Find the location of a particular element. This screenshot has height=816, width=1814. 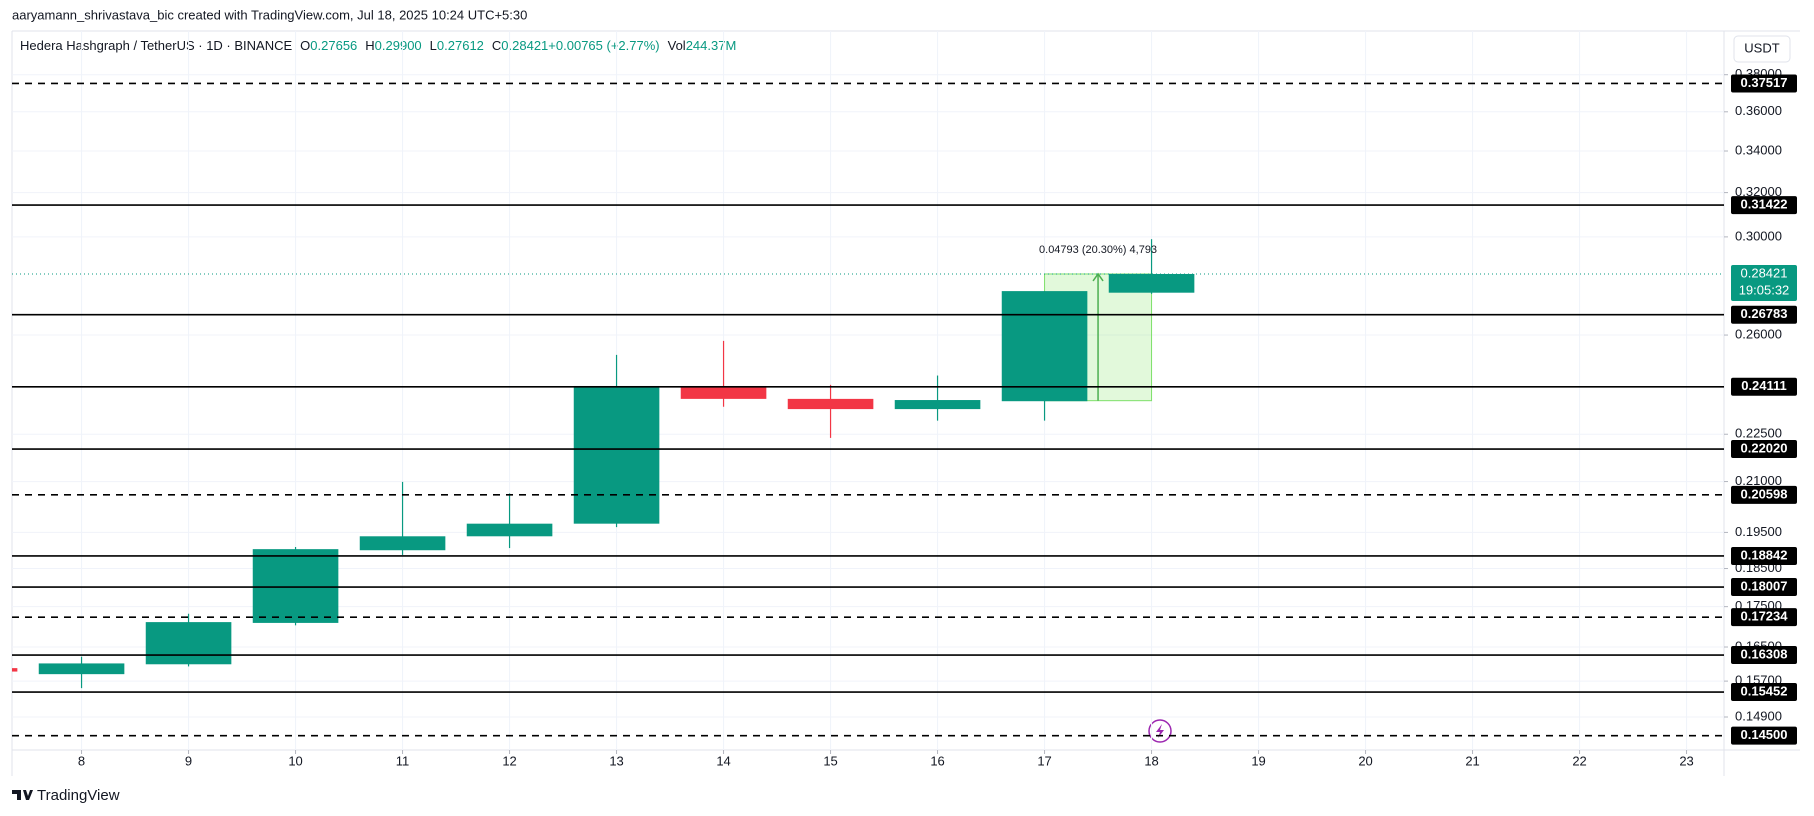

y-tick-label: 0.32000 is located at coordinates (1758, 191).